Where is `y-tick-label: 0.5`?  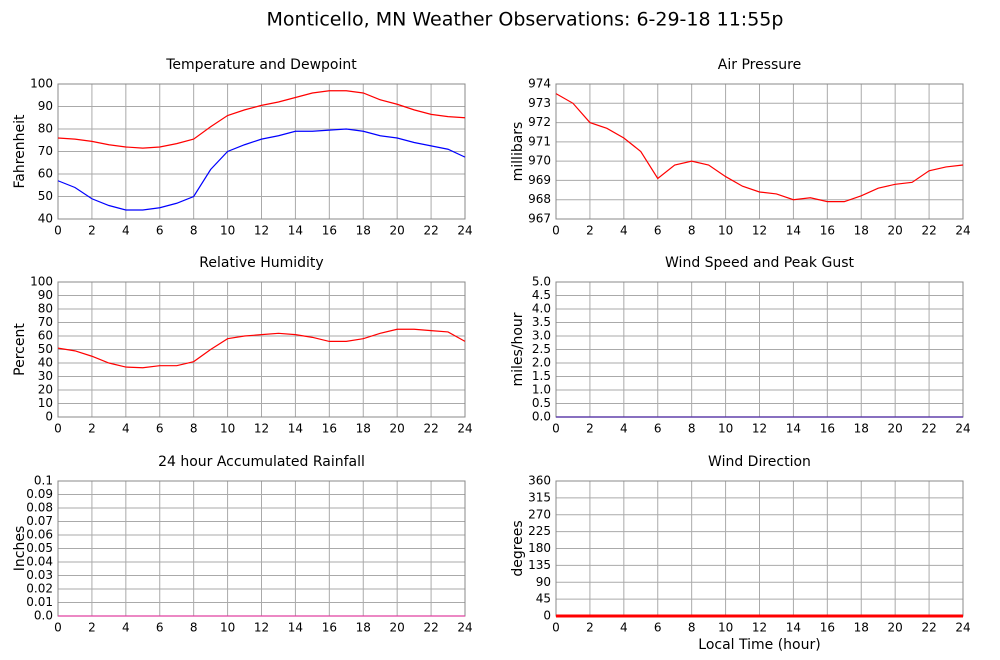 y-tick-label: 0.5 is located at coordinates (541, 403).